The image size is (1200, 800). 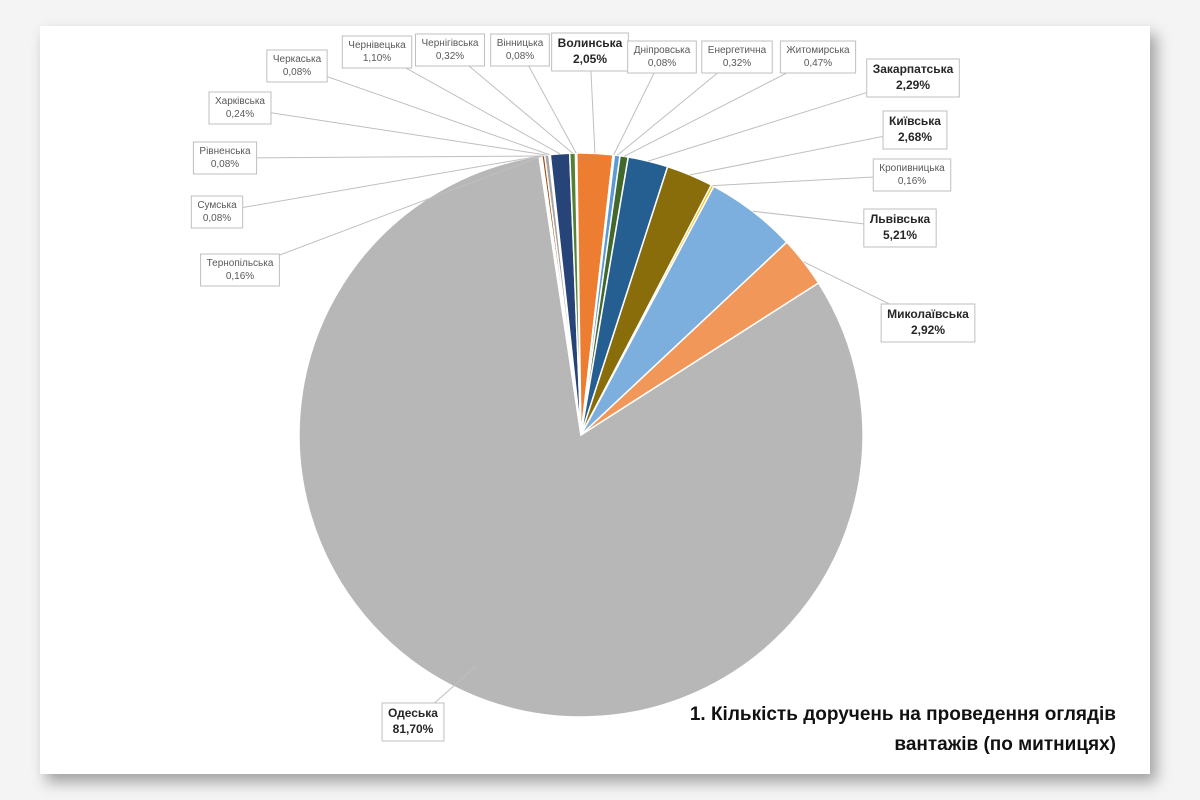 What do you see at coordinates (520, 43) in the screenshot?
I see `label-name: Вінницька` at bounding box center [520, 43].